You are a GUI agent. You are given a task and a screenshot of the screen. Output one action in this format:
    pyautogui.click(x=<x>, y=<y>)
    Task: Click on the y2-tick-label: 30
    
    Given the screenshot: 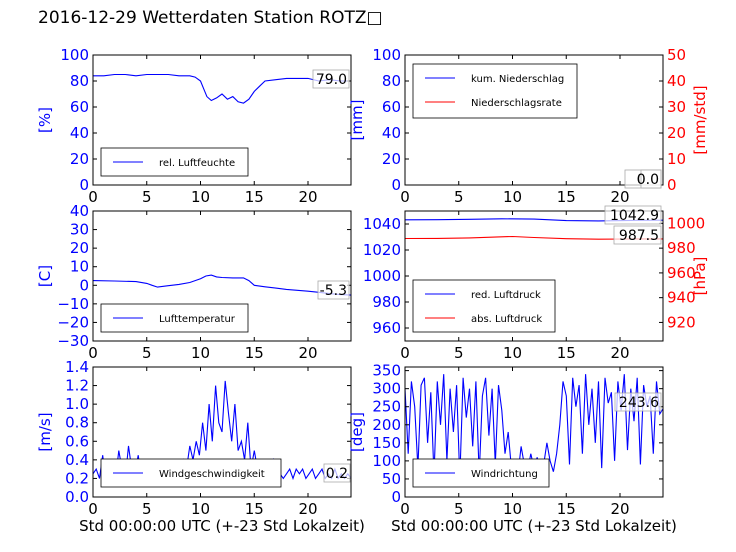 What is the action you would take?
    pyautogui.click(x=676, y=107)
    